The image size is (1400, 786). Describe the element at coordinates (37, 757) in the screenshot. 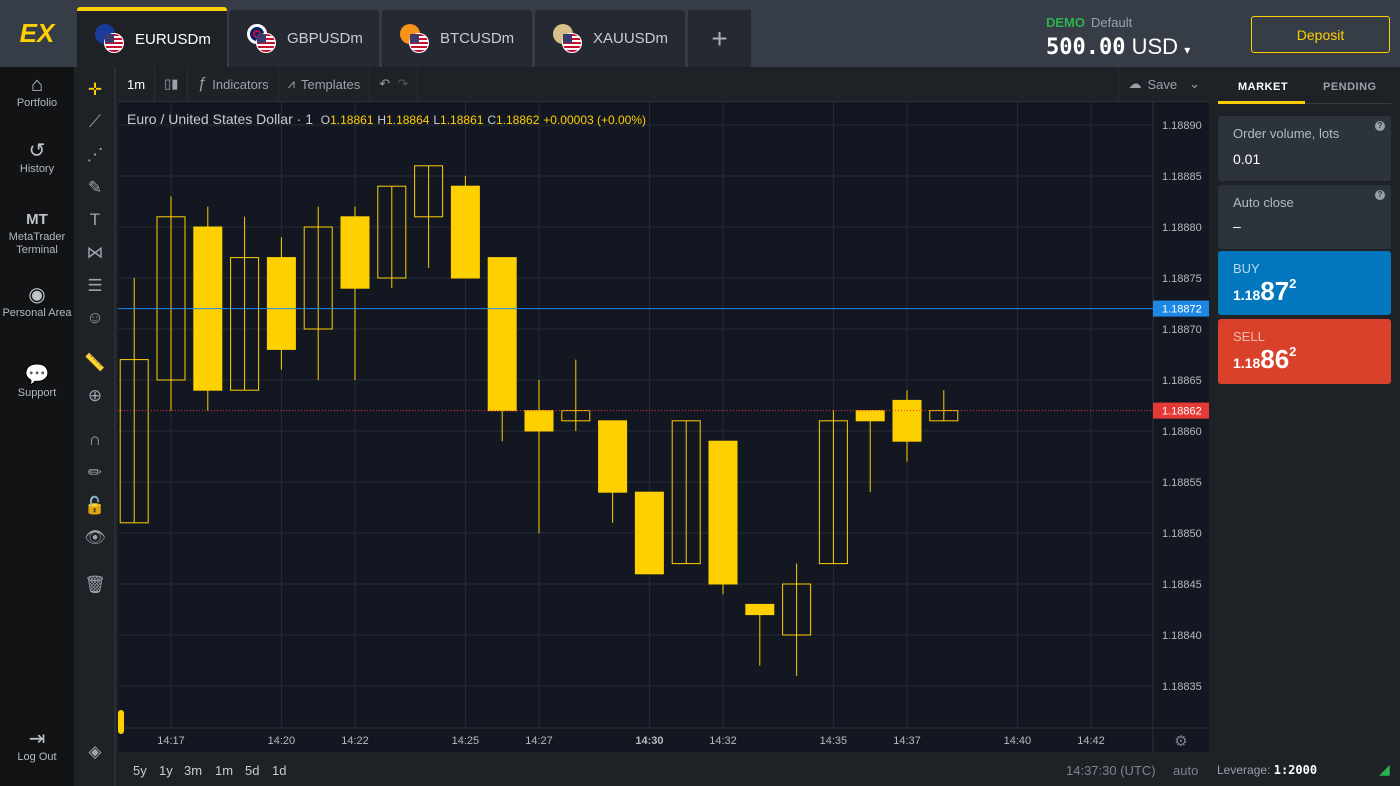

I see `sidebar-item-label: Log Out` at that location.